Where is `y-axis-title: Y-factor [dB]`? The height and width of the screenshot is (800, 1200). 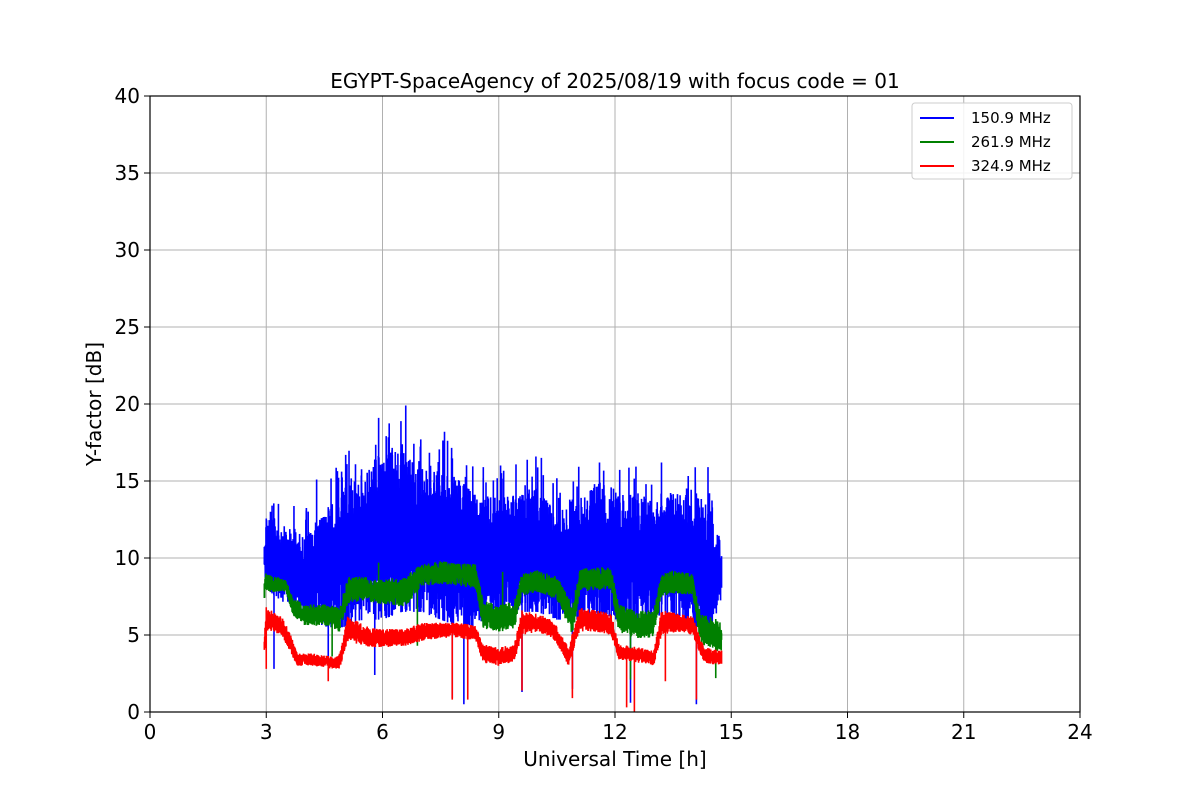 y-axis-title: Y-factor [dB] is located at coordinates (94, 404).